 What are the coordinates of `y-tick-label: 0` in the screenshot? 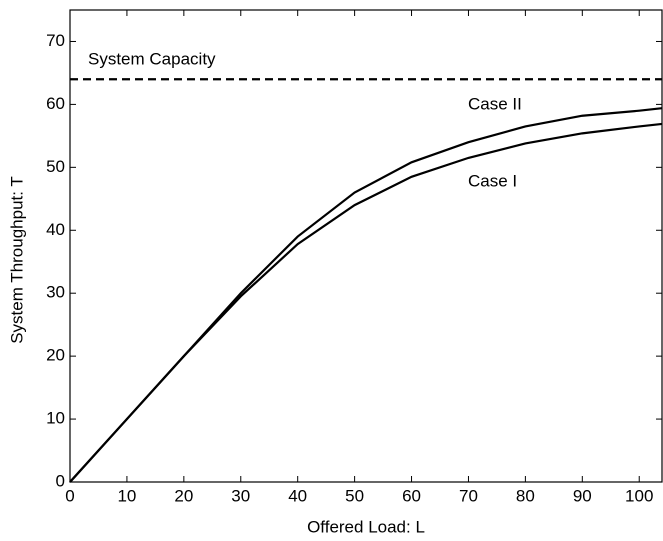 It's located at (60, 480).